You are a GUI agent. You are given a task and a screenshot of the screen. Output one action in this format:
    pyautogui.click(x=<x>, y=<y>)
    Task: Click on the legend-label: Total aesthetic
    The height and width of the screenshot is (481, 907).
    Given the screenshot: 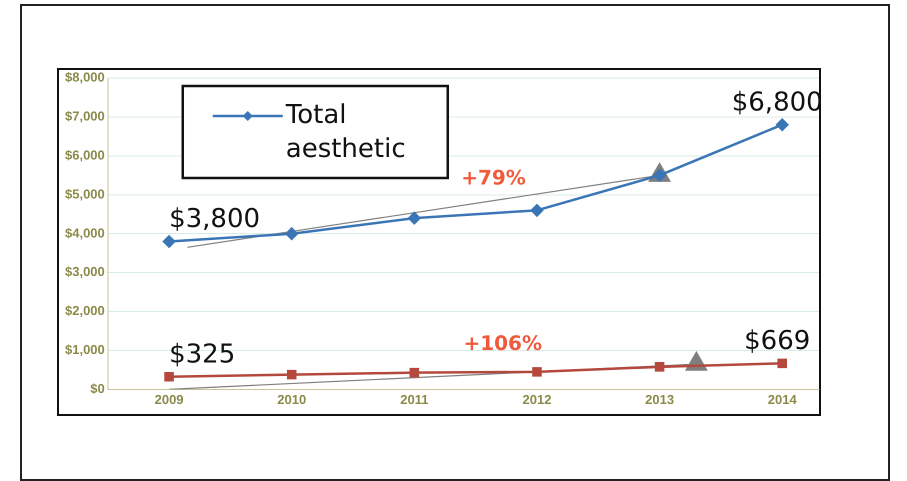 What is the action you would take?
    pyautogui.click(x=345, y=132)
    